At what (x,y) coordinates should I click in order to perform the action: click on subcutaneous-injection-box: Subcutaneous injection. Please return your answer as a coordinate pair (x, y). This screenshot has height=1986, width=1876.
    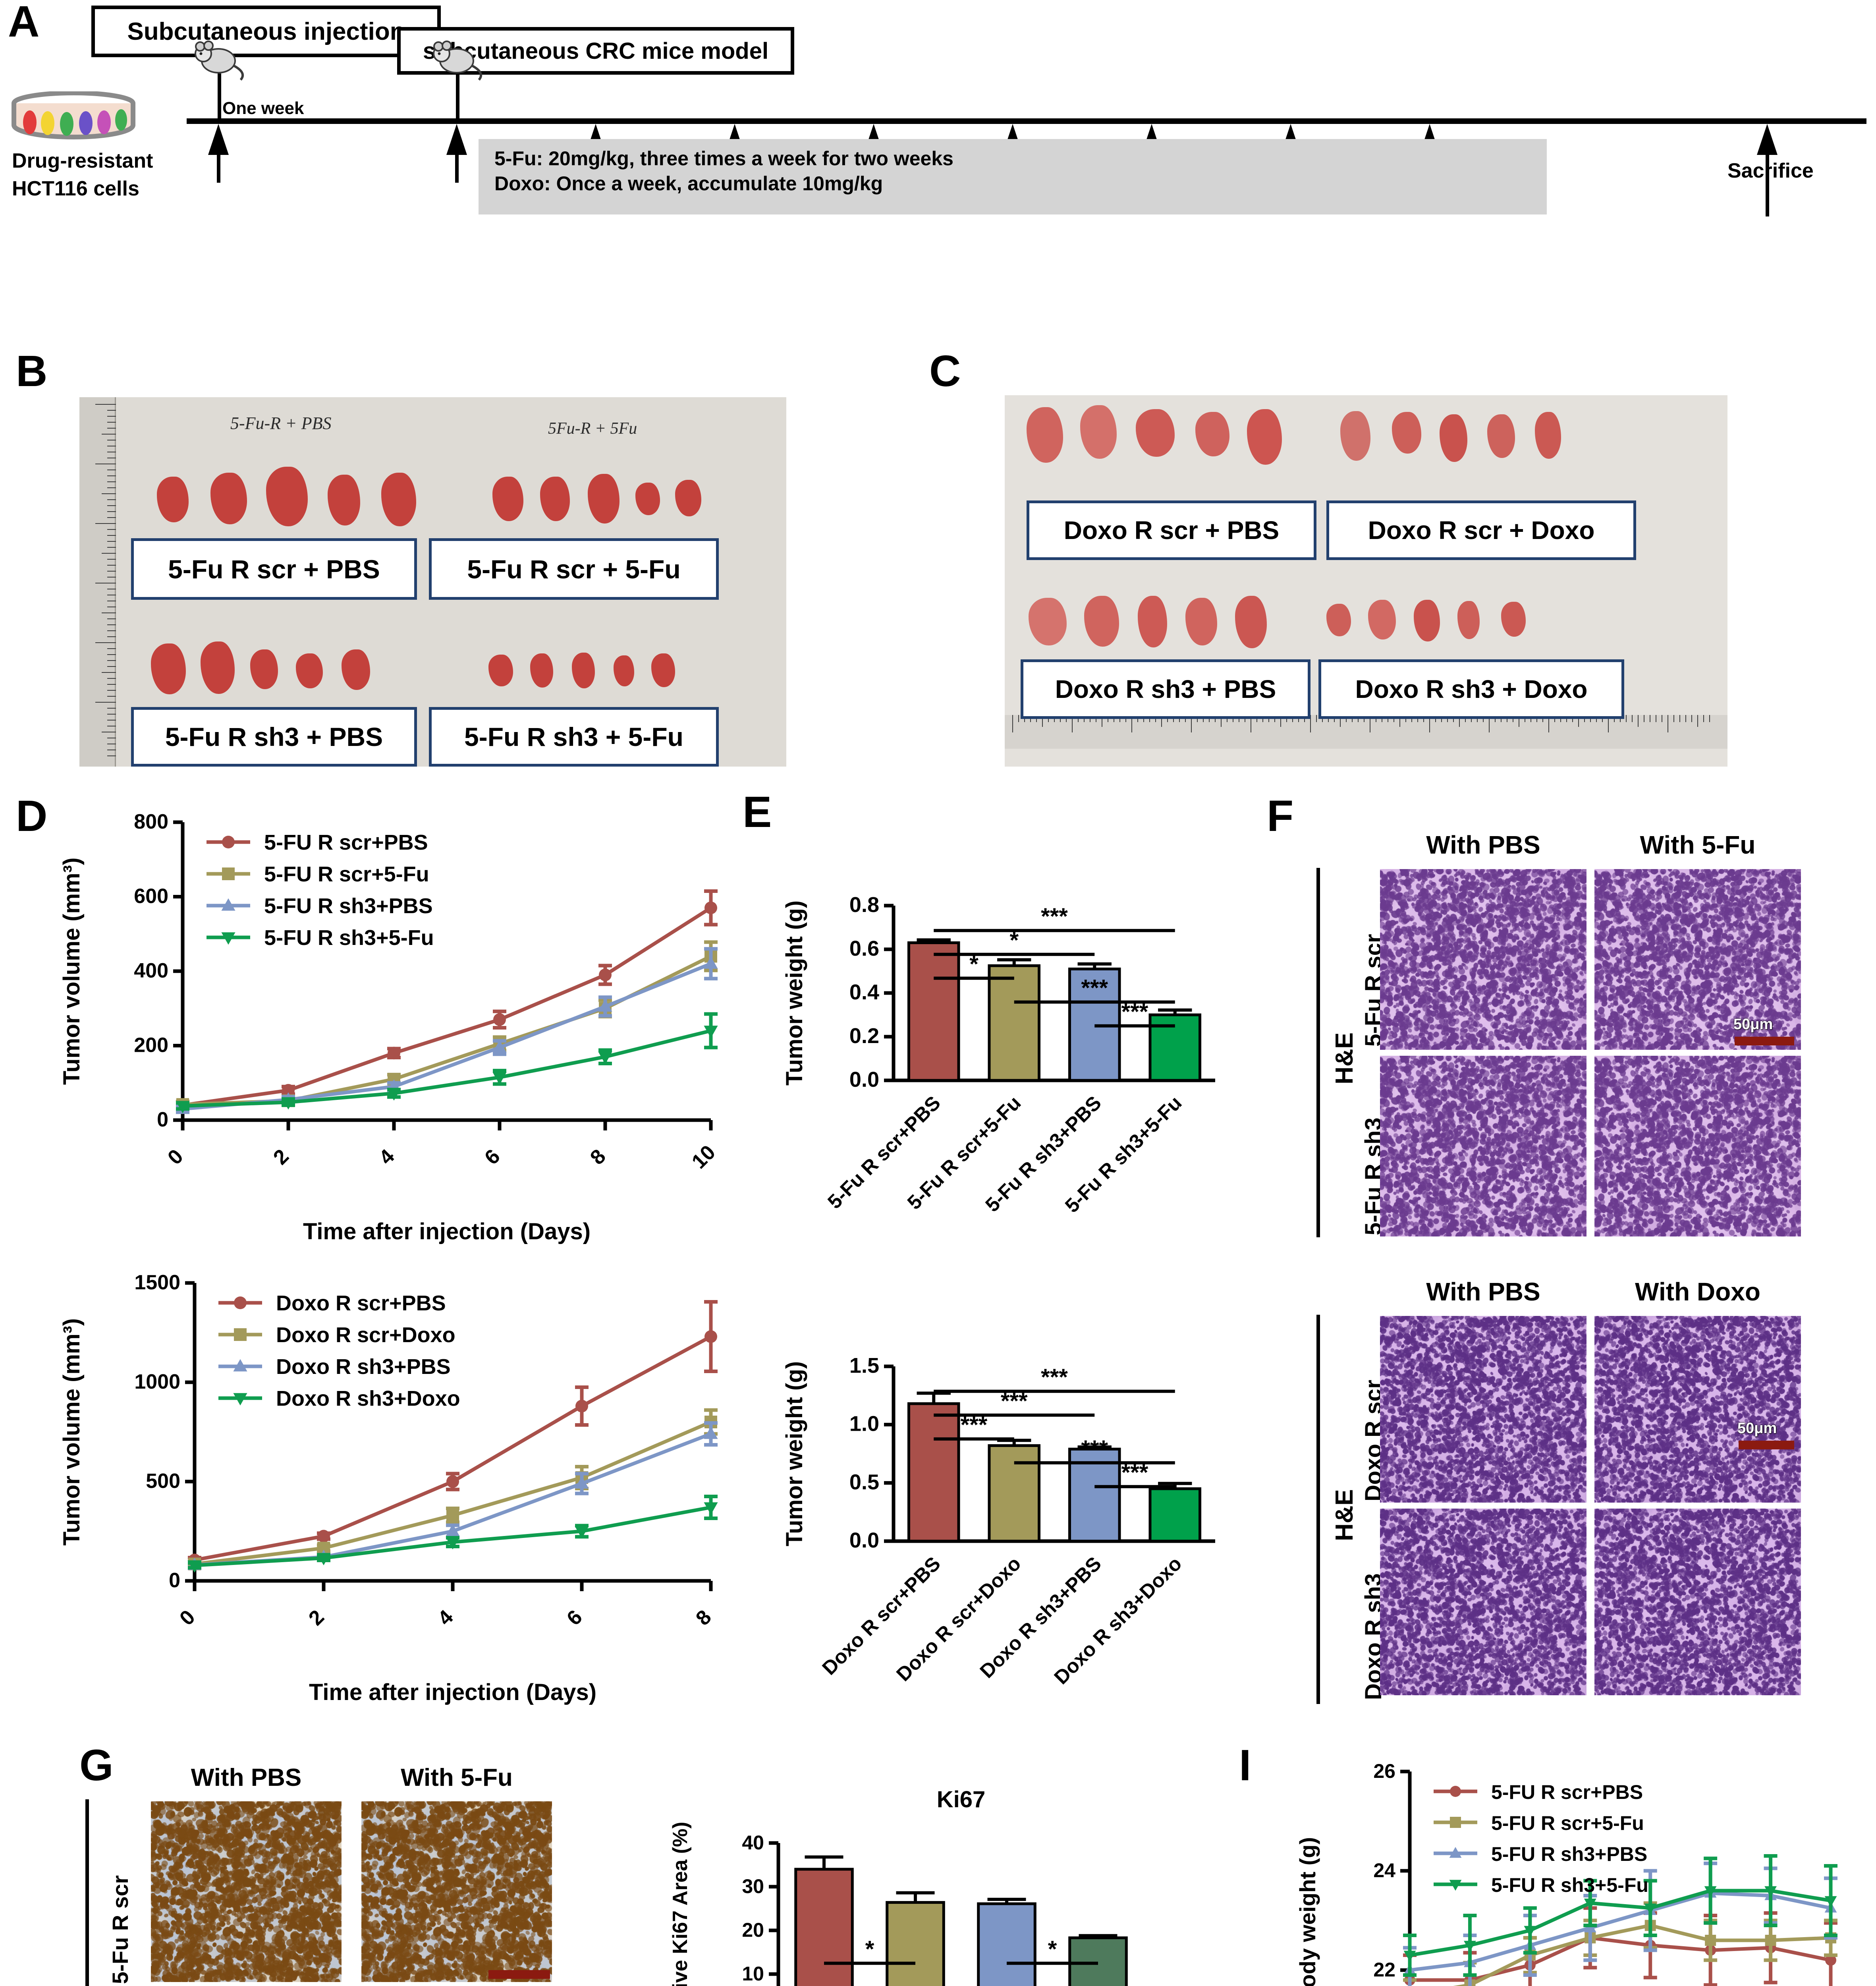
    Looking at the image, I should click on (266, 32).